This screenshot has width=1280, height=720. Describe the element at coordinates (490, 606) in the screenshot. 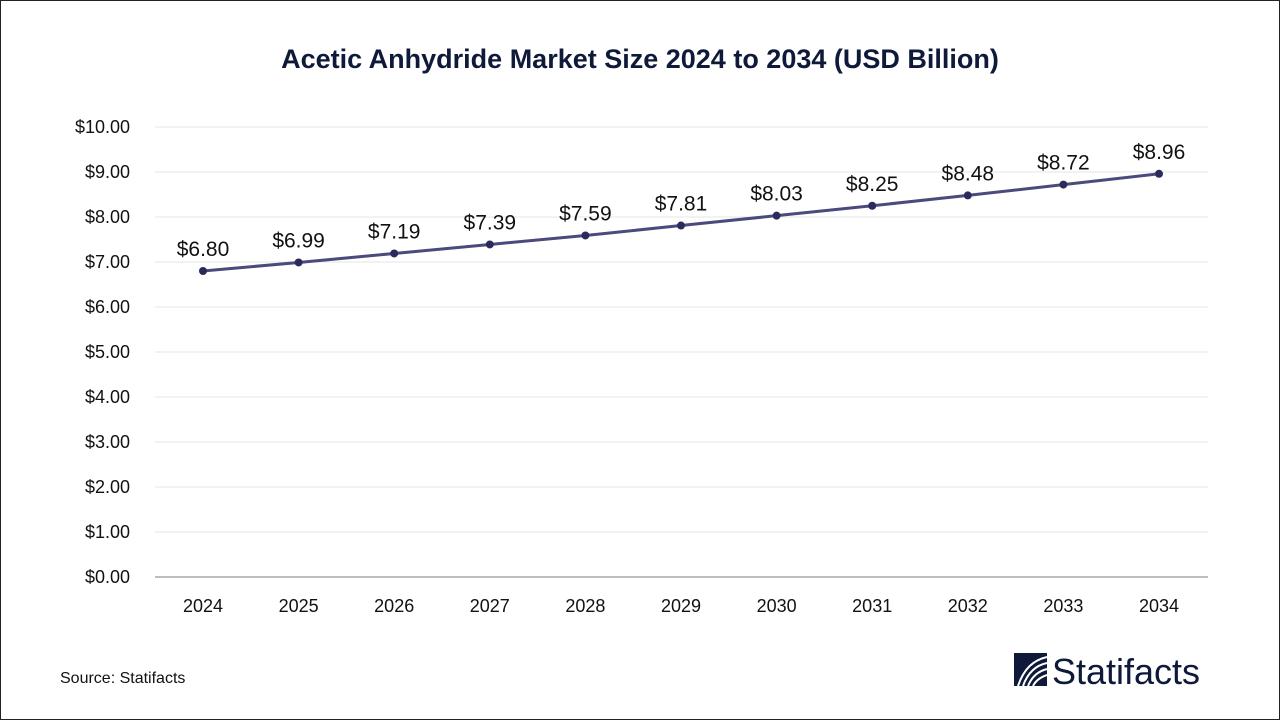

I see `x-tick-label: 2027` at that location.